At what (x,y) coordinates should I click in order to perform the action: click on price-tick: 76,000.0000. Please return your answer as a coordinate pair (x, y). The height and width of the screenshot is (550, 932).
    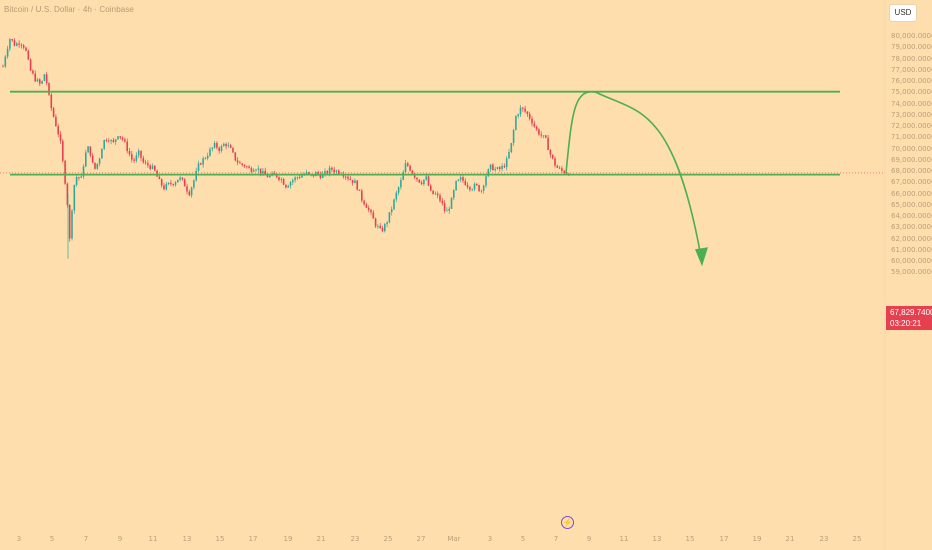
    Looking at the image, I should click on (911, 81).